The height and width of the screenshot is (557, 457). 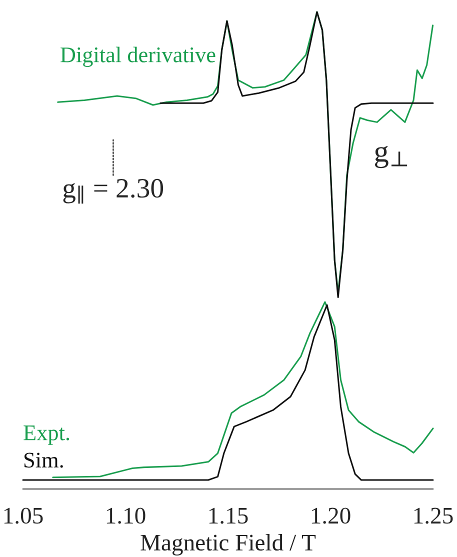 What do you see at coordinates (391, 157) in the screenshot?
I see `annotation: g$_{⊥}$` at bounding box center [391, 157].